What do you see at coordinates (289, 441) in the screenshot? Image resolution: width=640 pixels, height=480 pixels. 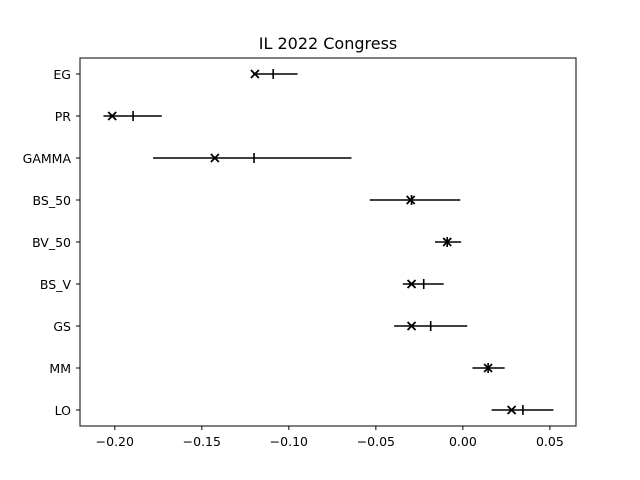 I see `x-tick-label: −0.10` at bounding box center [289, 441].